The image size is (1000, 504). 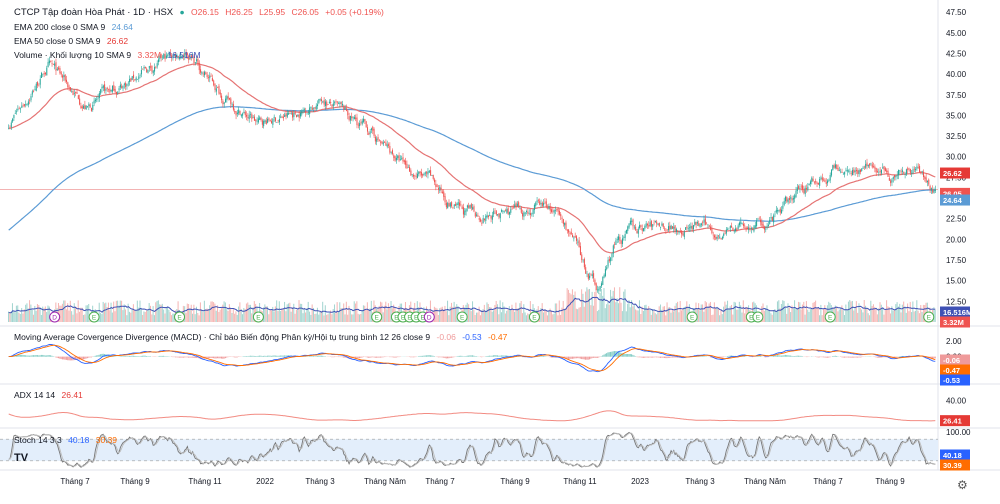 What do you see at coordinates (73, 41) in the screenshot?
I see `ema50-legend: EMA 50 close 0 SMA 9 26.62` at bounding box center [73, 41].